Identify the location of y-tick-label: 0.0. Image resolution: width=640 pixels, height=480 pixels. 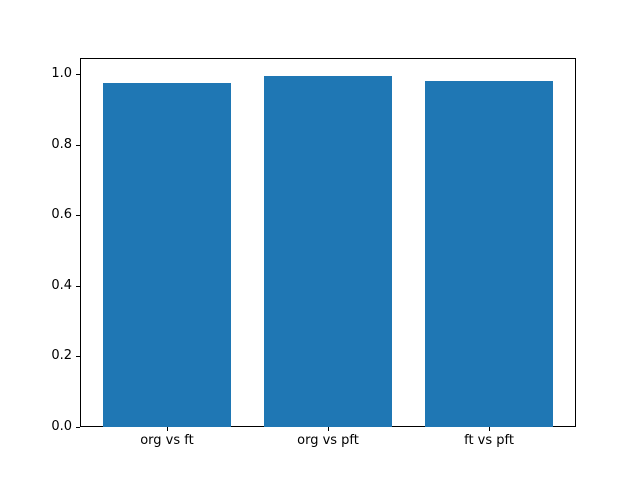
(61, 426).